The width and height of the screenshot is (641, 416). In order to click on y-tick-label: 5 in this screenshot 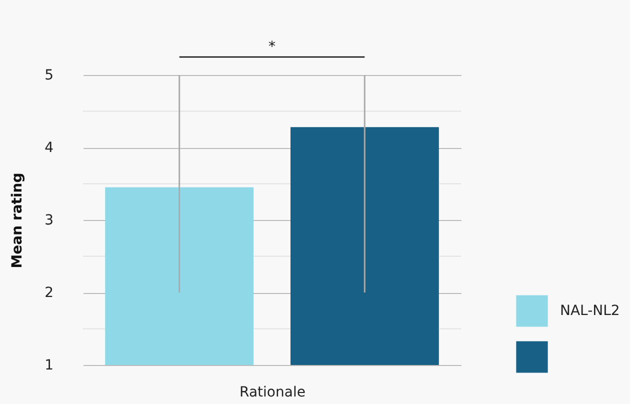, I will do `click(49, 76)`.